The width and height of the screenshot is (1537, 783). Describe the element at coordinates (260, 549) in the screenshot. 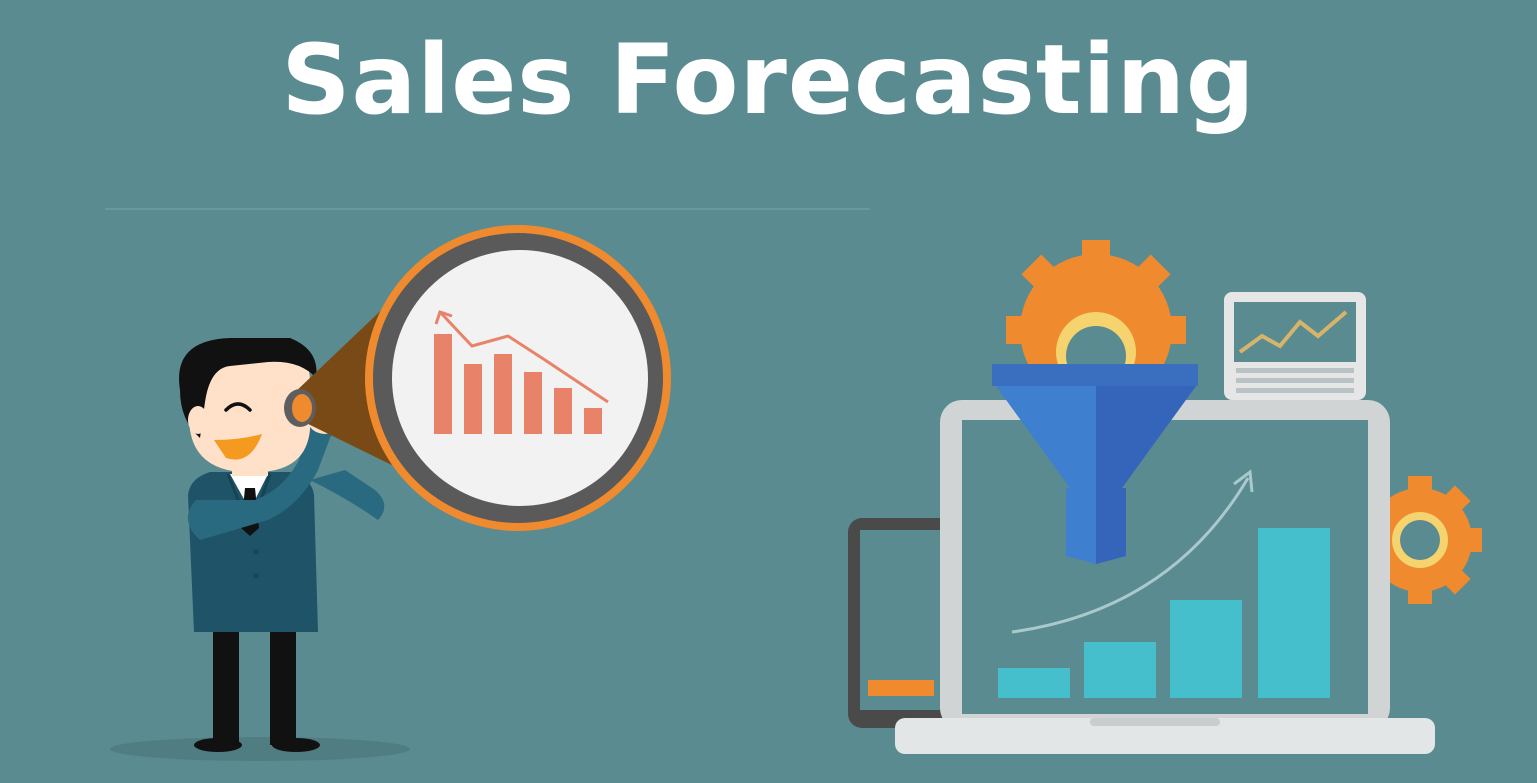

I see `businessman-illustration` at that location.